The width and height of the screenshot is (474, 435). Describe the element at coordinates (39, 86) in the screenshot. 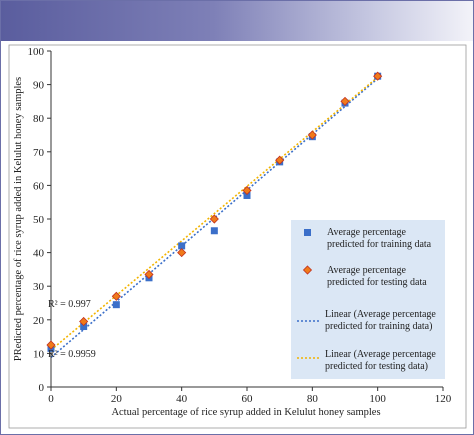

I see `y-tick-label: 90` at that location.